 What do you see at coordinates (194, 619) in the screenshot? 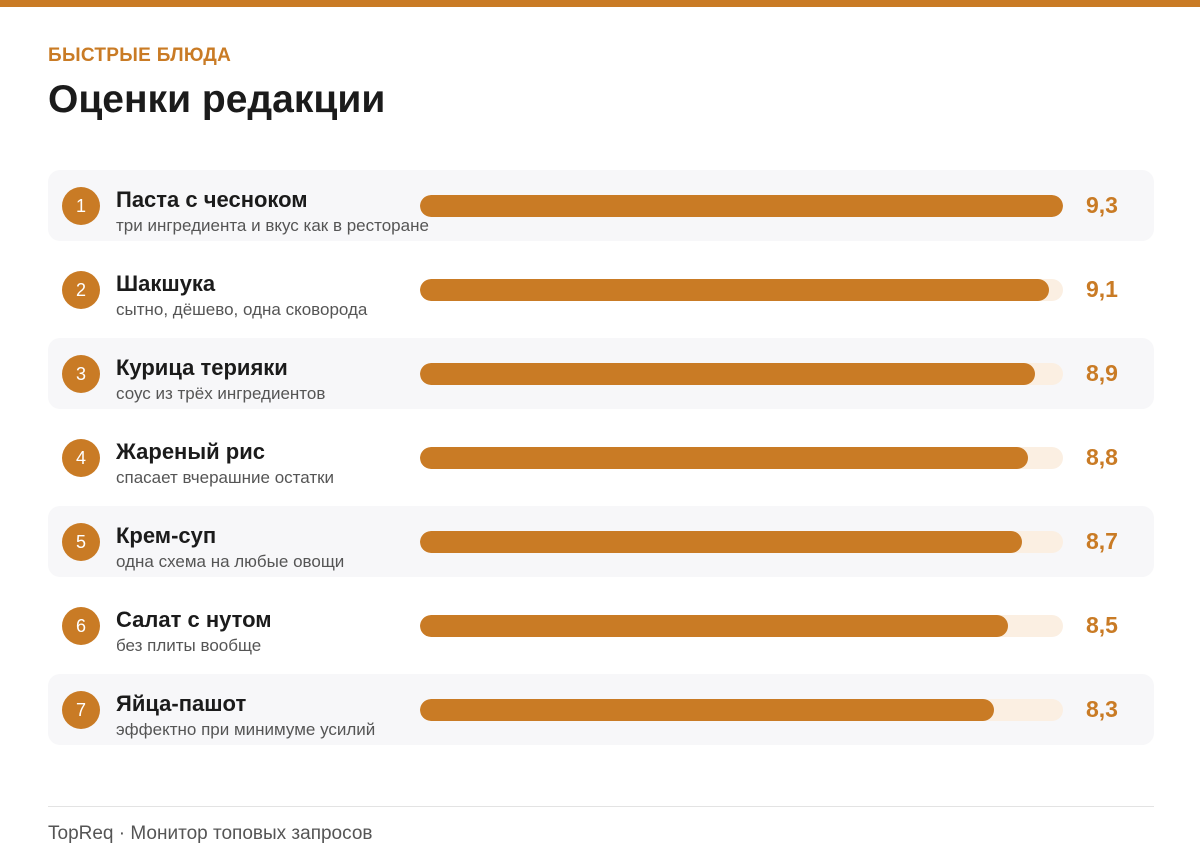
I see `dish-name: Салат с нутом` at bounding box center [194, 619].